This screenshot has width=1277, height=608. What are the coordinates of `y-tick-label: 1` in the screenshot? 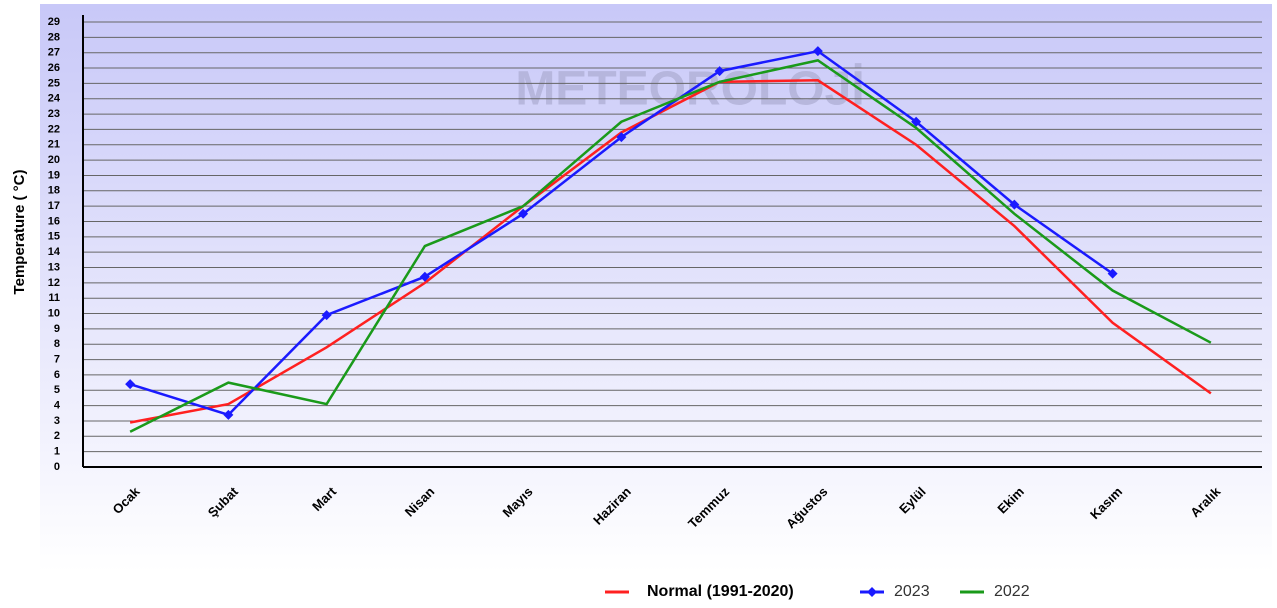 It's located at (57, 452).